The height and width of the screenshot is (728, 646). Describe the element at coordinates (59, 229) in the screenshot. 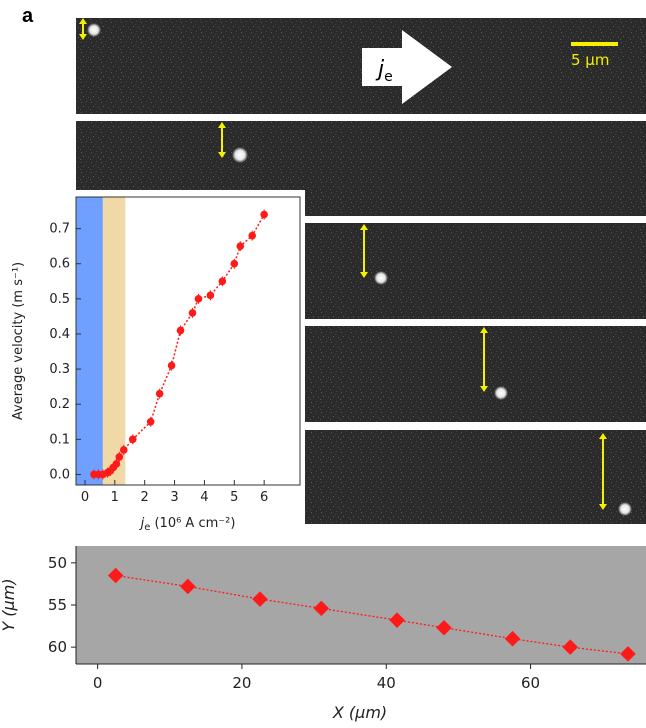

I see `velocity-y-tick-label: 0.7` at that location.